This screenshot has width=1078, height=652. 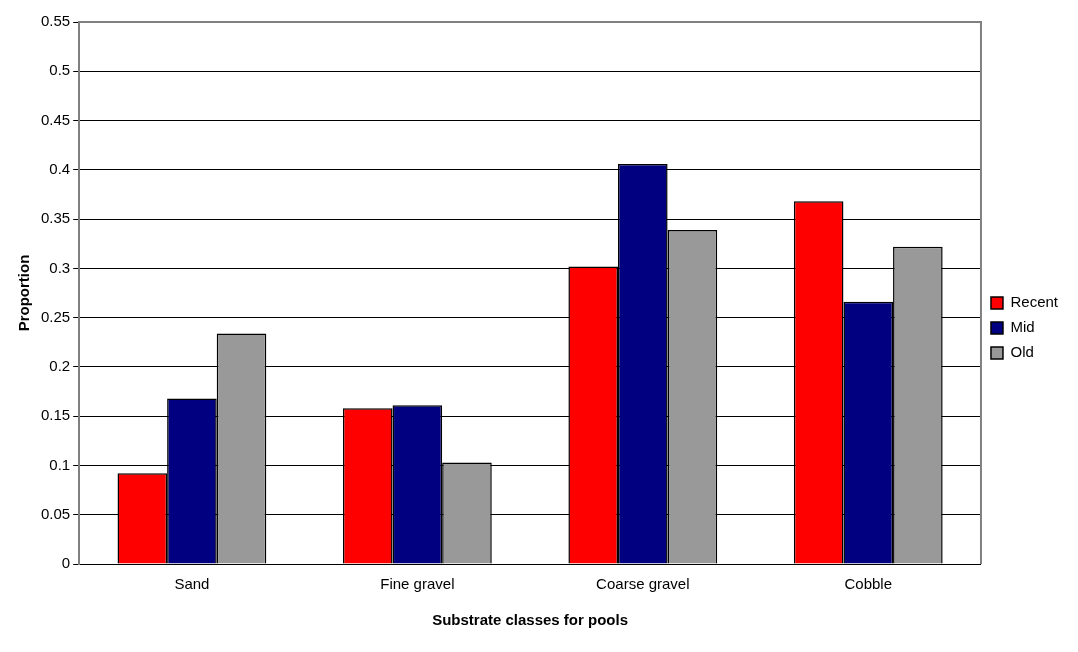 What do you see at coordinates (1034, 302) in the screenshot?
I see `legend-label: Recent` at bounding box center [1034, 302].